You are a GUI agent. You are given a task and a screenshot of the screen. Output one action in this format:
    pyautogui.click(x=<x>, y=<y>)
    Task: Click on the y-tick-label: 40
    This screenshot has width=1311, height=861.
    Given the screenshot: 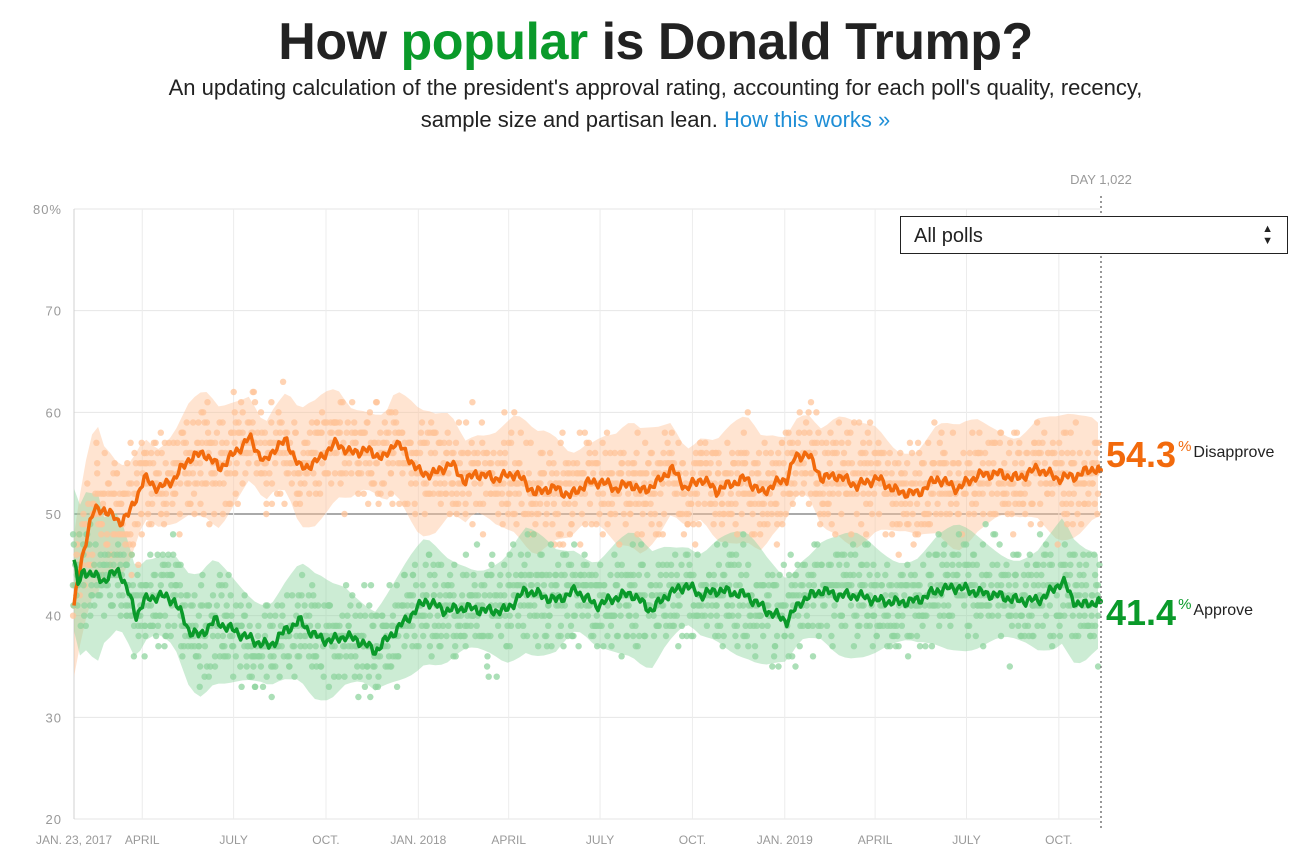 What is the action you would take?
    pyautogui.click(x=54, y=616)
    